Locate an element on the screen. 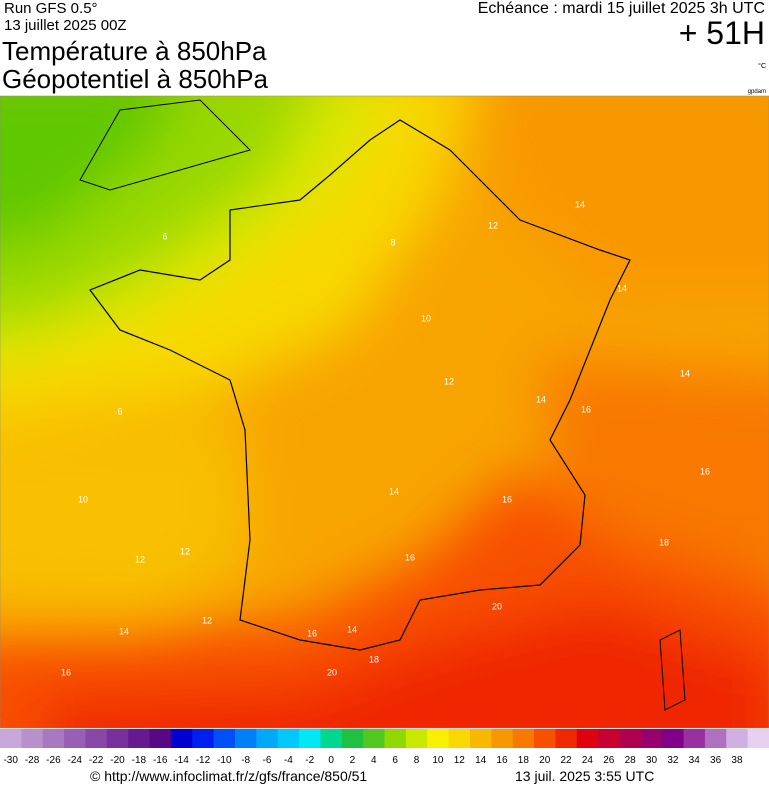  title-temperature: Température à 850hPa is located at coordinates (134, 51).